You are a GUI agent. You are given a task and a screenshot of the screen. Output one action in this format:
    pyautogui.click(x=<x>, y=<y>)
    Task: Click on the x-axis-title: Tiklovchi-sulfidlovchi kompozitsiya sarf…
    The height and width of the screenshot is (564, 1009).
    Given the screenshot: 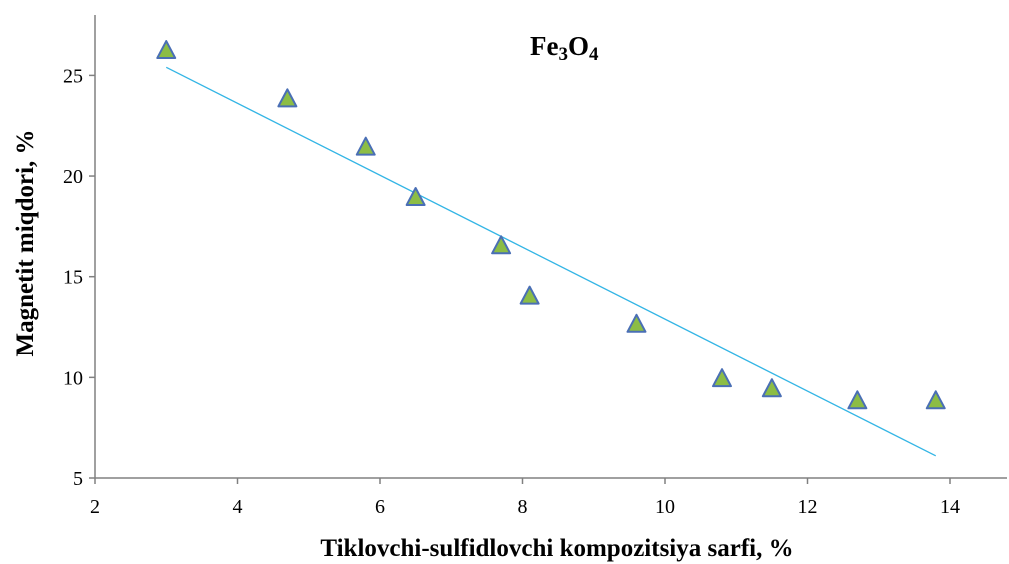 What is the action you would take?
    pyautogui.click(x=556, y=548)
    